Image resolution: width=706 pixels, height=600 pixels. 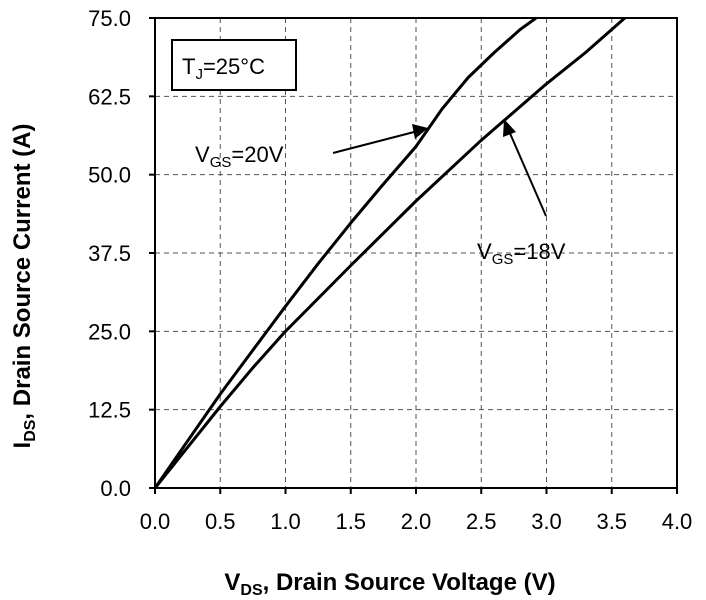 What do you see at coordinates (611, 521) in the screenshot?
I see `x-tick-label: 3.5` at bounding box center [611, 521].